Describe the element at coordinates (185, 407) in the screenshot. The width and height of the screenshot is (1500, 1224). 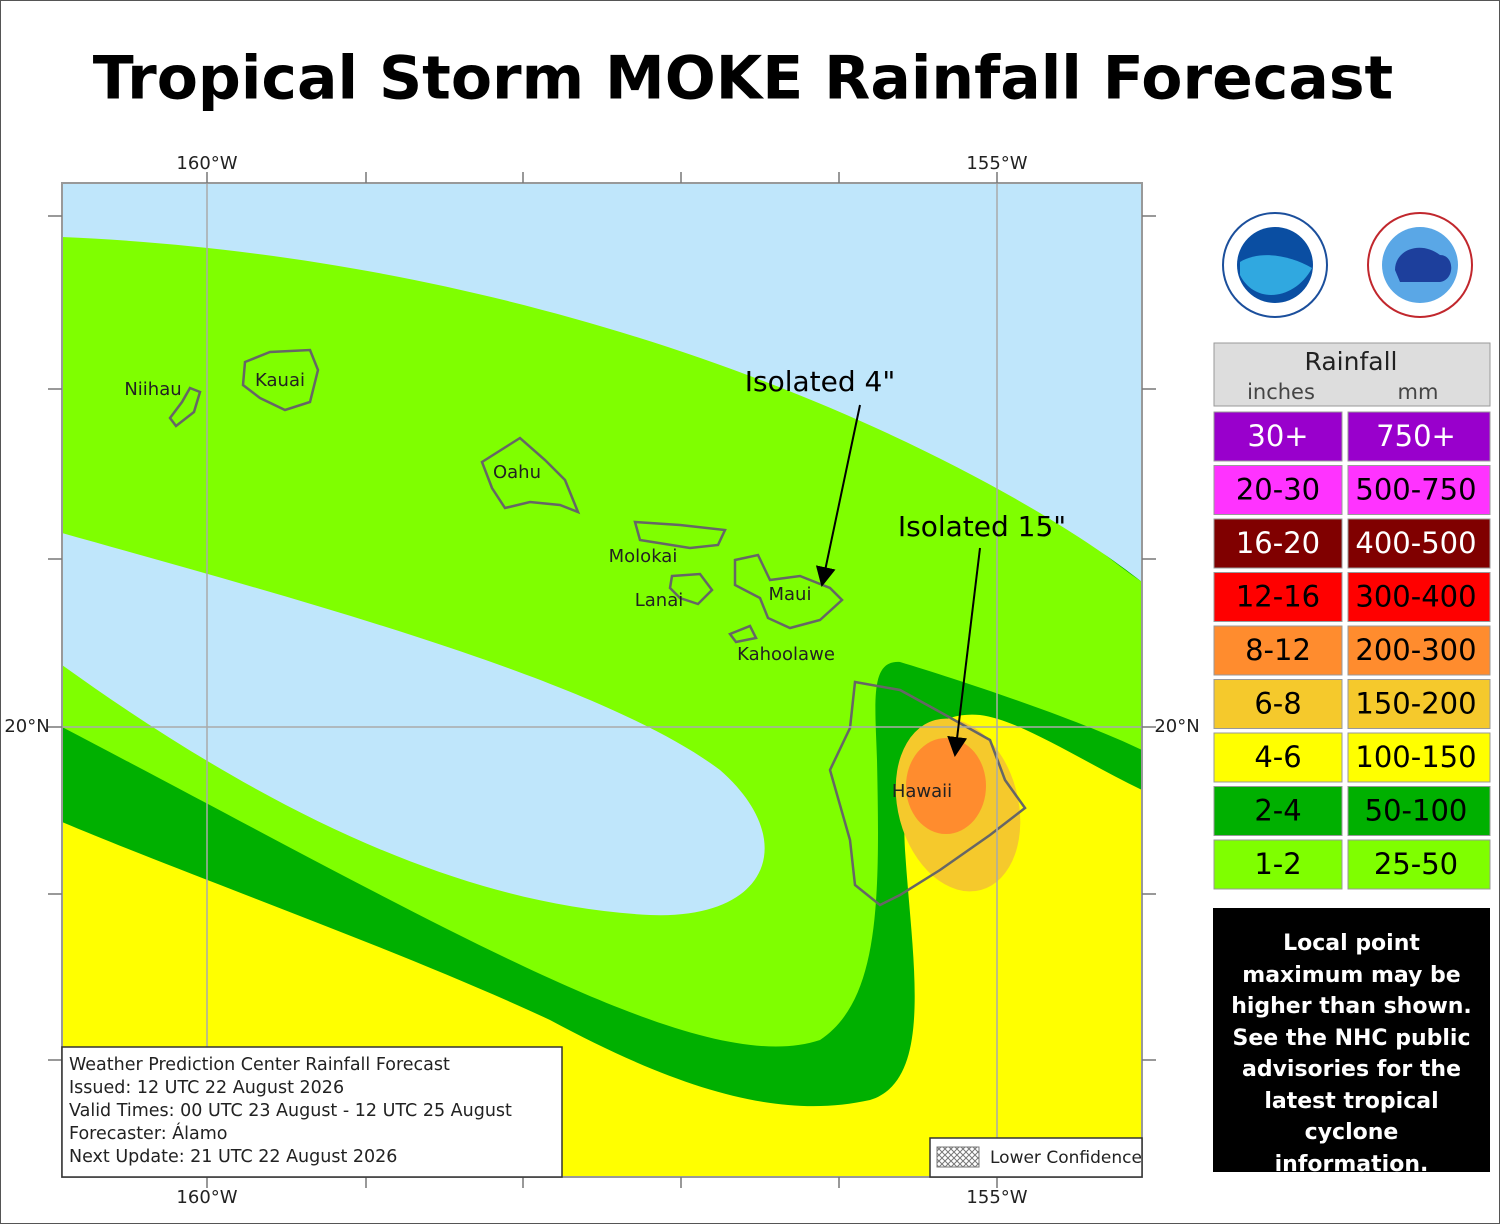
I see `niihau-outline` at that location.